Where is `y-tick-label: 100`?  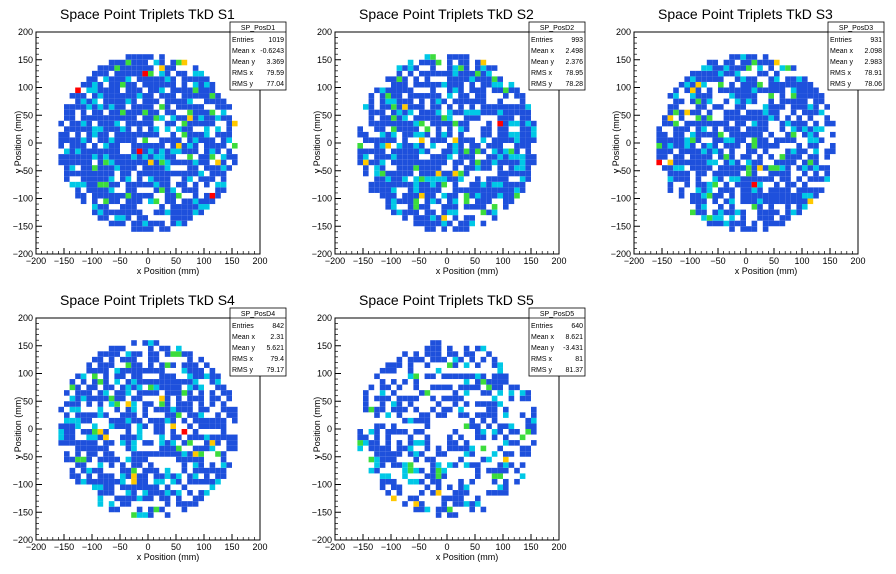
y-tick-label: 100 is located at coordinates (324, 88).